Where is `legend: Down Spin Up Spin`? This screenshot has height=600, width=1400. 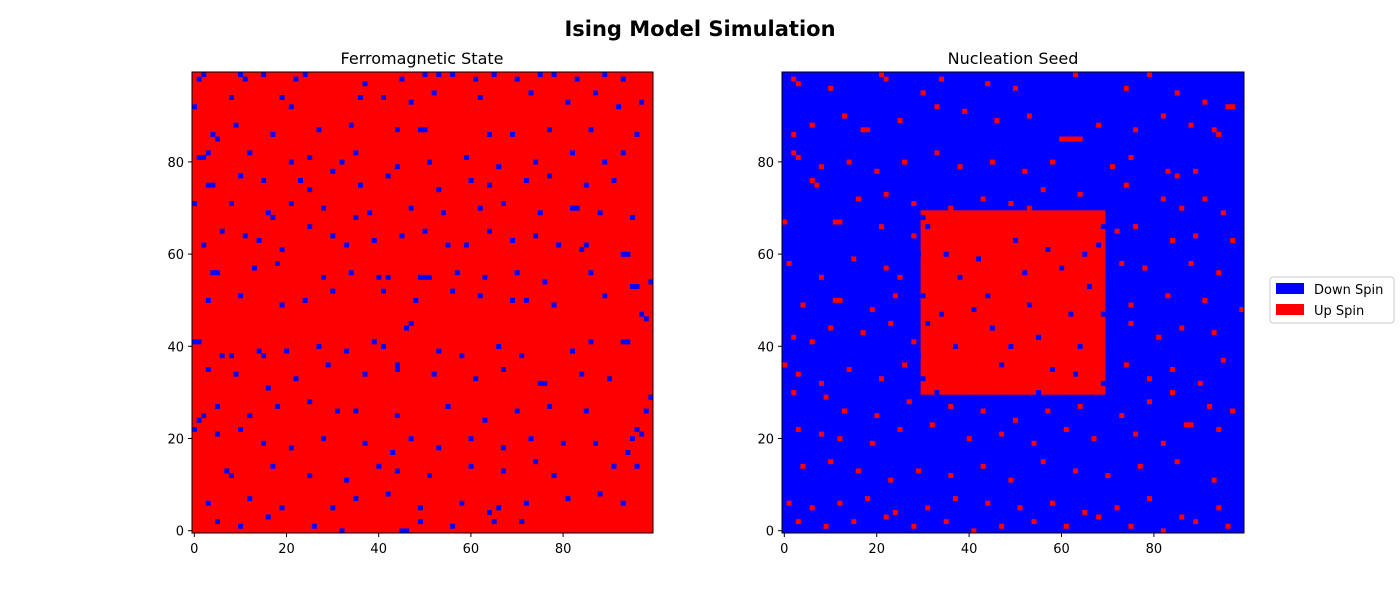
legend: Down Spin Up Spin is located at coordinates (1332, 300).